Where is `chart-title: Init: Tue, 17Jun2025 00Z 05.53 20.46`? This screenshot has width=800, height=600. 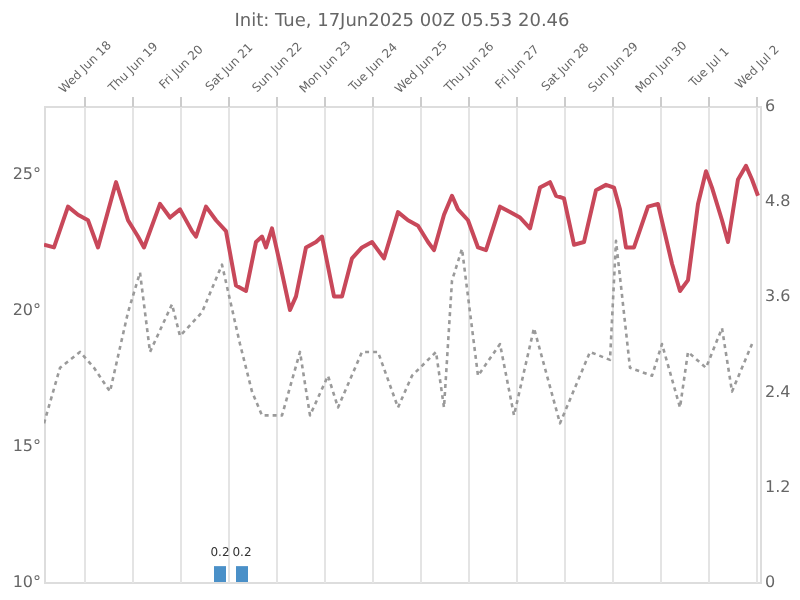
chart-title: Init: Tue, 17Jun2025 00Z 05.53 20.46 is located at coordinates (402, 21).